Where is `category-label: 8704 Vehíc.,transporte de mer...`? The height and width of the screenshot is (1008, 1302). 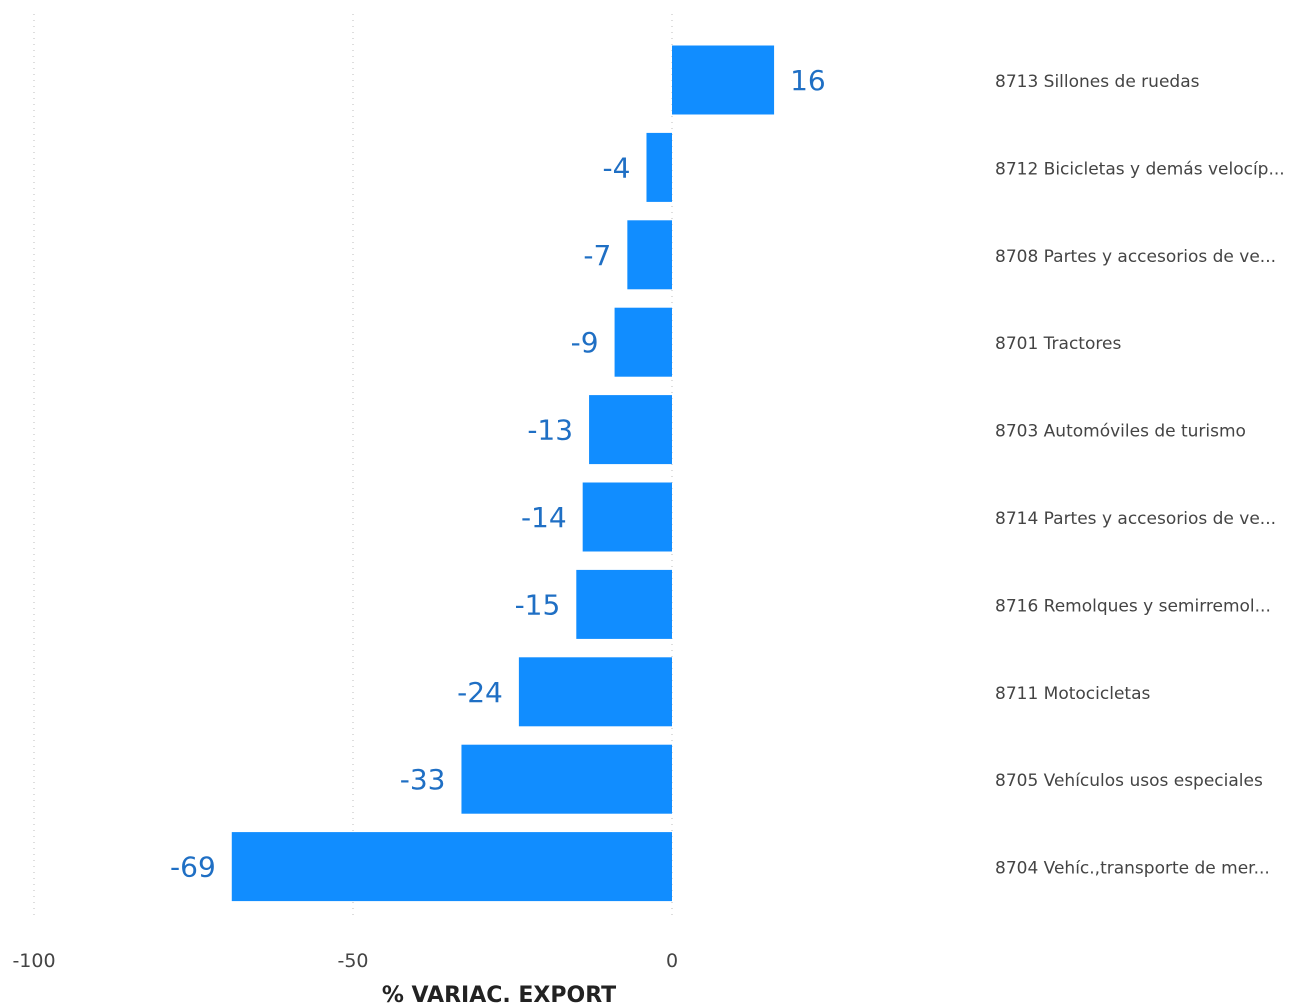 category-label: 8704 Vehíc.,transporte de mer... is located at coordinates (1132, 869).